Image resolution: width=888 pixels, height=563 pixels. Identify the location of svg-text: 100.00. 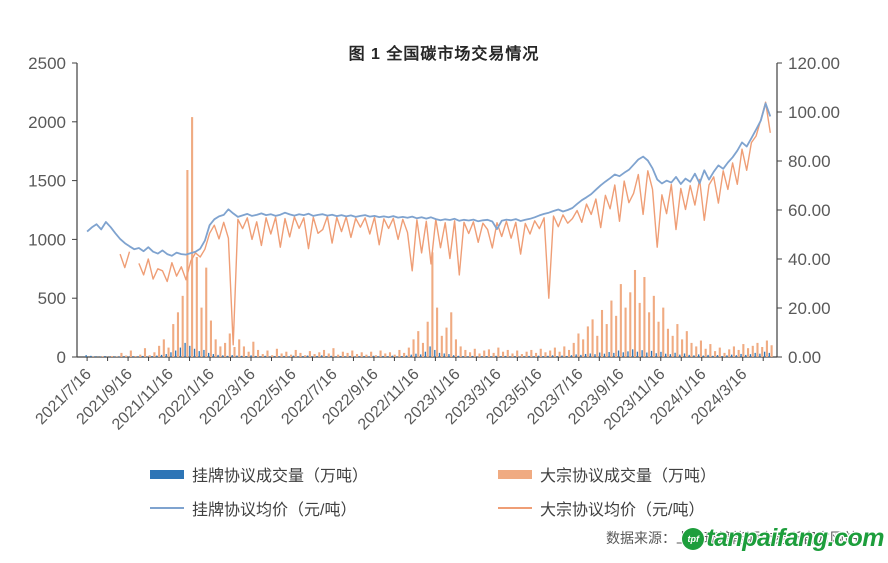
(814, 112).